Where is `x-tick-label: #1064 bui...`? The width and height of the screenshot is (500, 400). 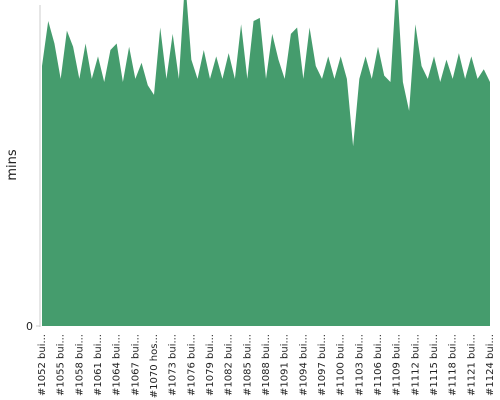 x-tick-label: #1064 bui... is located at coordinates (117, 365).